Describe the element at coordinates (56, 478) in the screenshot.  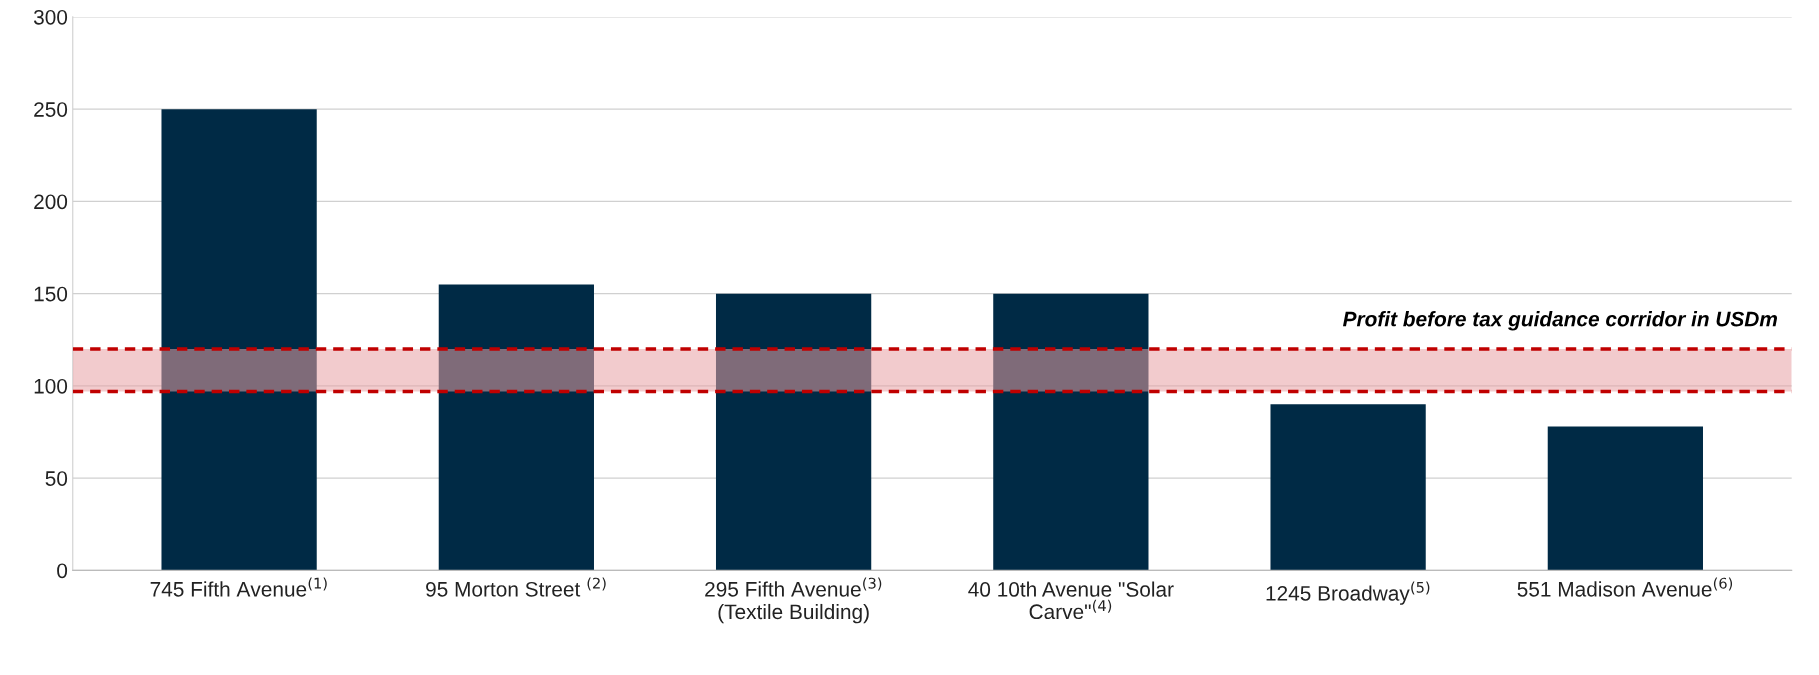
I see `y-tick-label: 50` at that location.